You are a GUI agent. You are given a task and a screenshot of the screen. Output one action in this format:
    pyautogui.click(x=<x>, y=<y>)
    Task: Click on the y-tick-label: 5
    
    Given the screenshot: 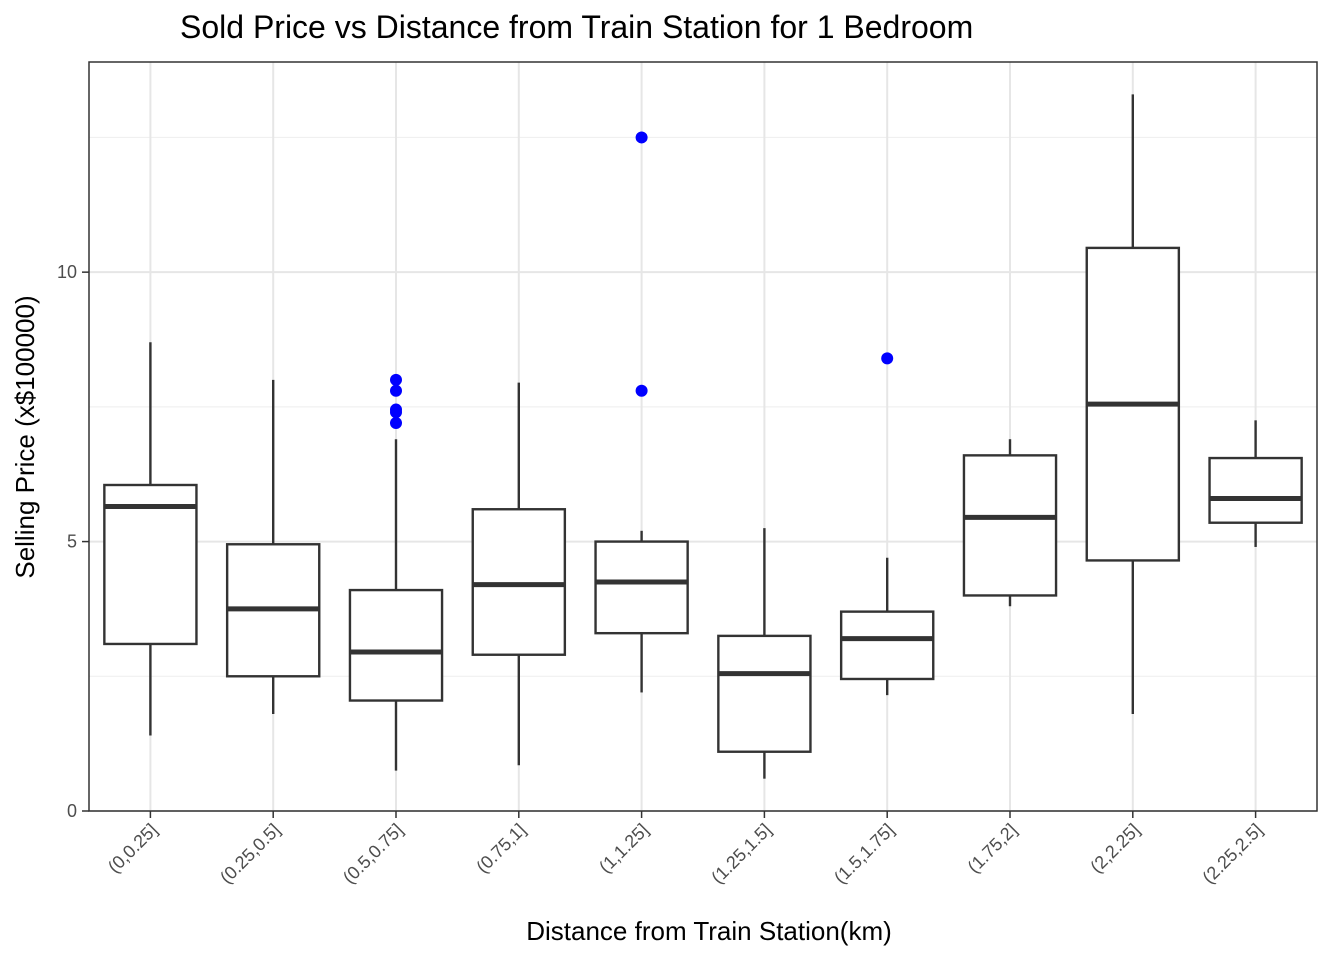 What is the action you would take?
    pyautogui.click(x=72, y=542)
    